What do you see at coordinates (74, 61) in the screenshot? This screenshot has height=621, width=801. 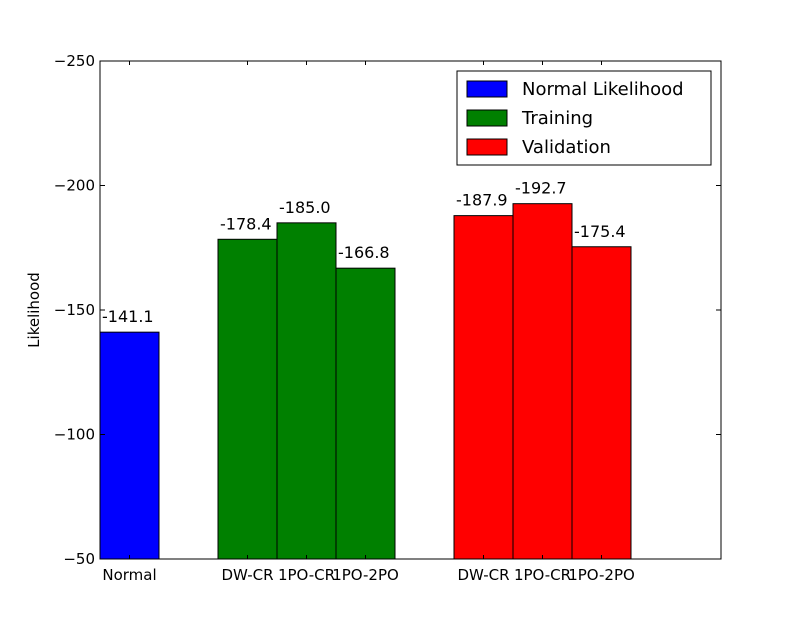 I see `y-tick-label: −250` at bounding box center [74, 61].